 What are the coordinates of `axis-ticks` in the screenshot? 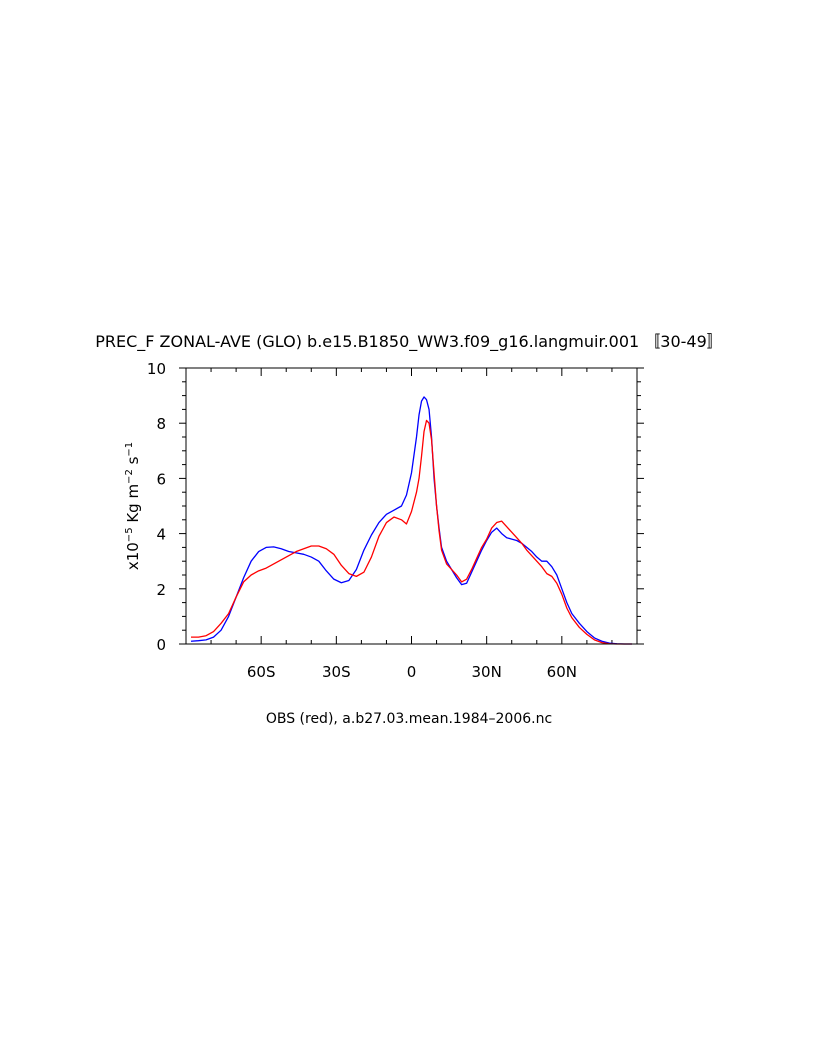 It's located at (411, 506).